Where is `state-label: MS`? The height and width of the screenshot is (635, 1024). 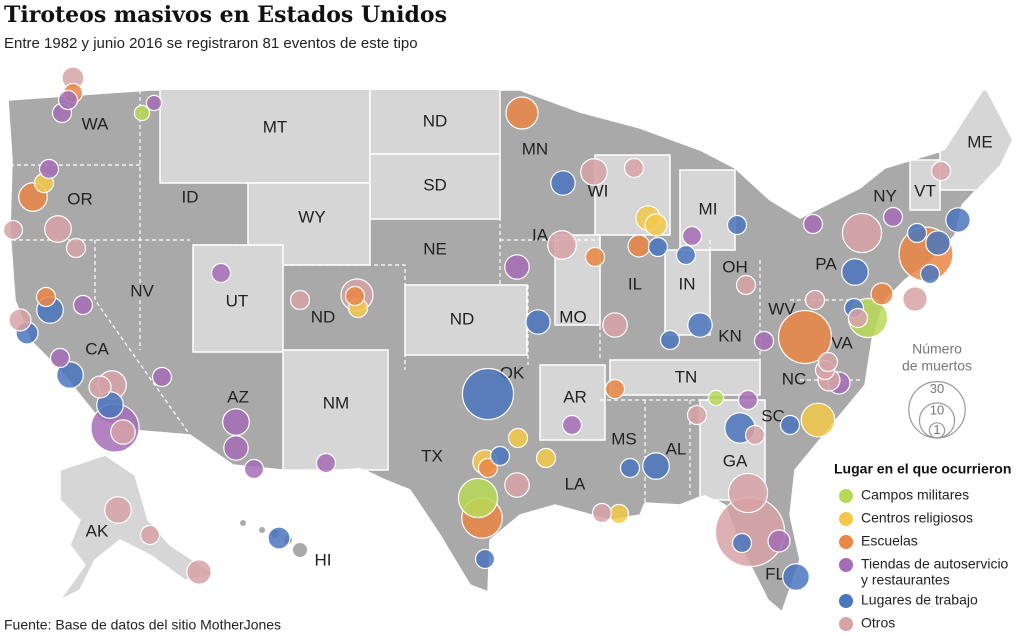 state-label: MS is located at coordinates (624, 438).